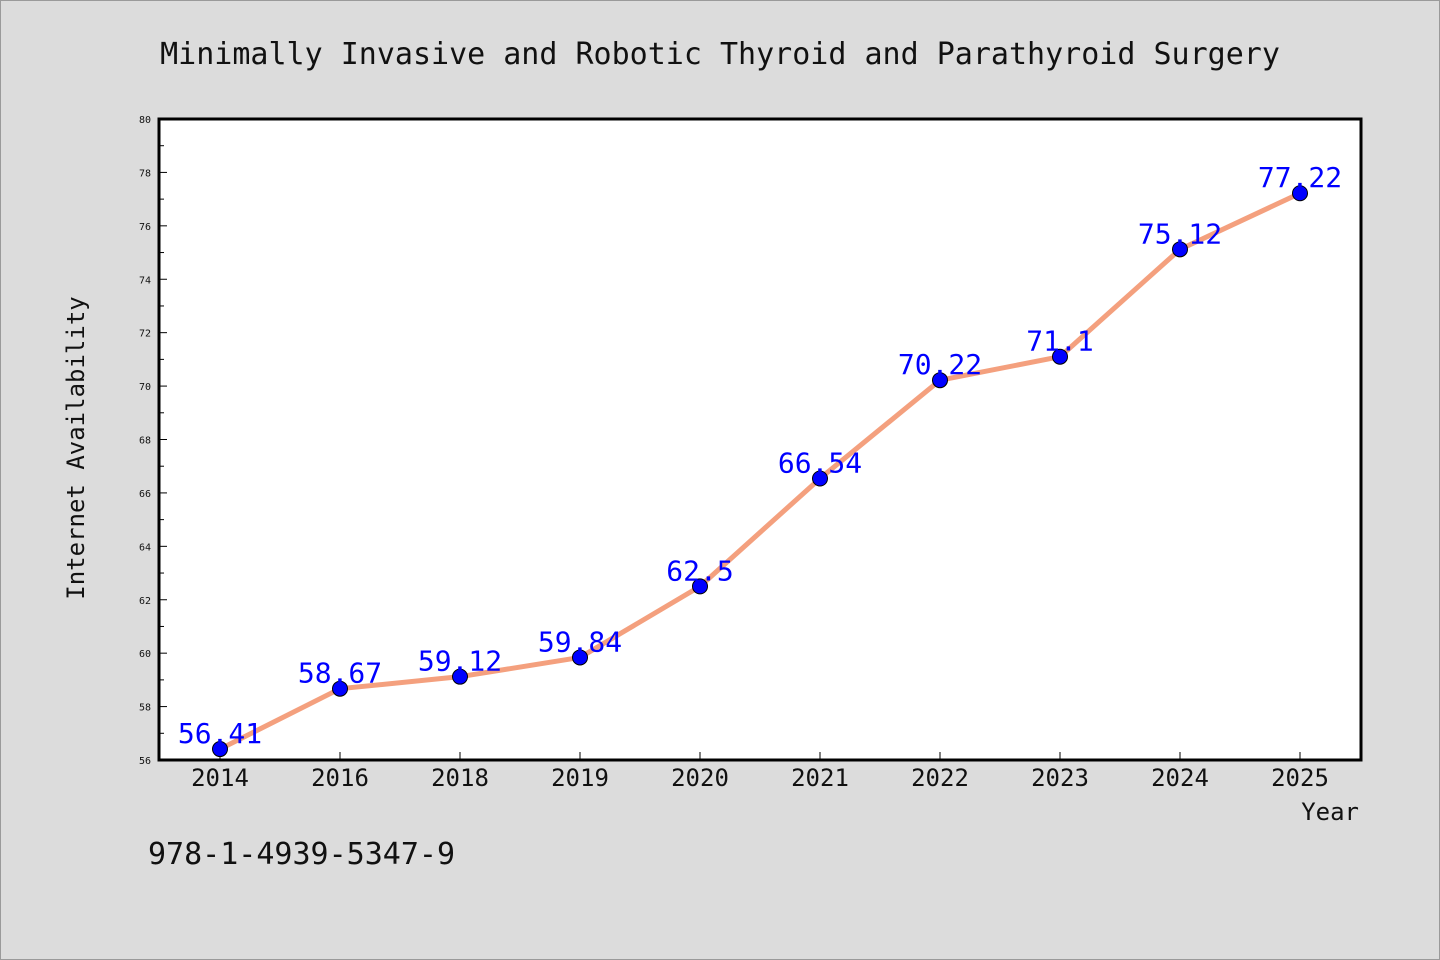  What do you see at coordinates (220, 733) in the screenshot?
I see `data-label: 56.41` at bounding box center [220, 733].